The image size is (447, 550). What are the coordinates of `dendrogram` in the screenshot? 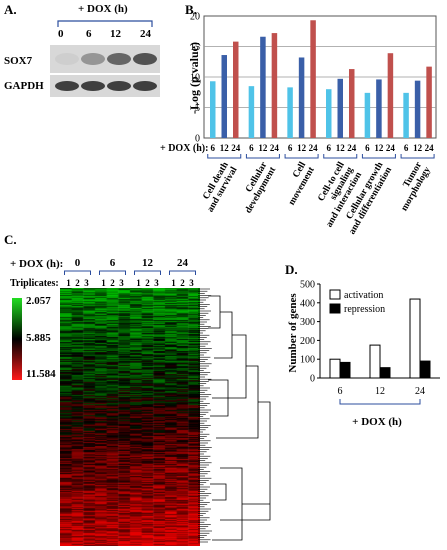 It's located at (234, 415).